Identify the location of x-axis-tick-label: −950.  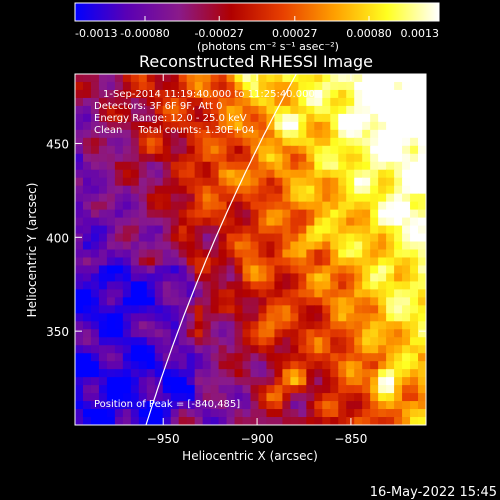
(163, 439).